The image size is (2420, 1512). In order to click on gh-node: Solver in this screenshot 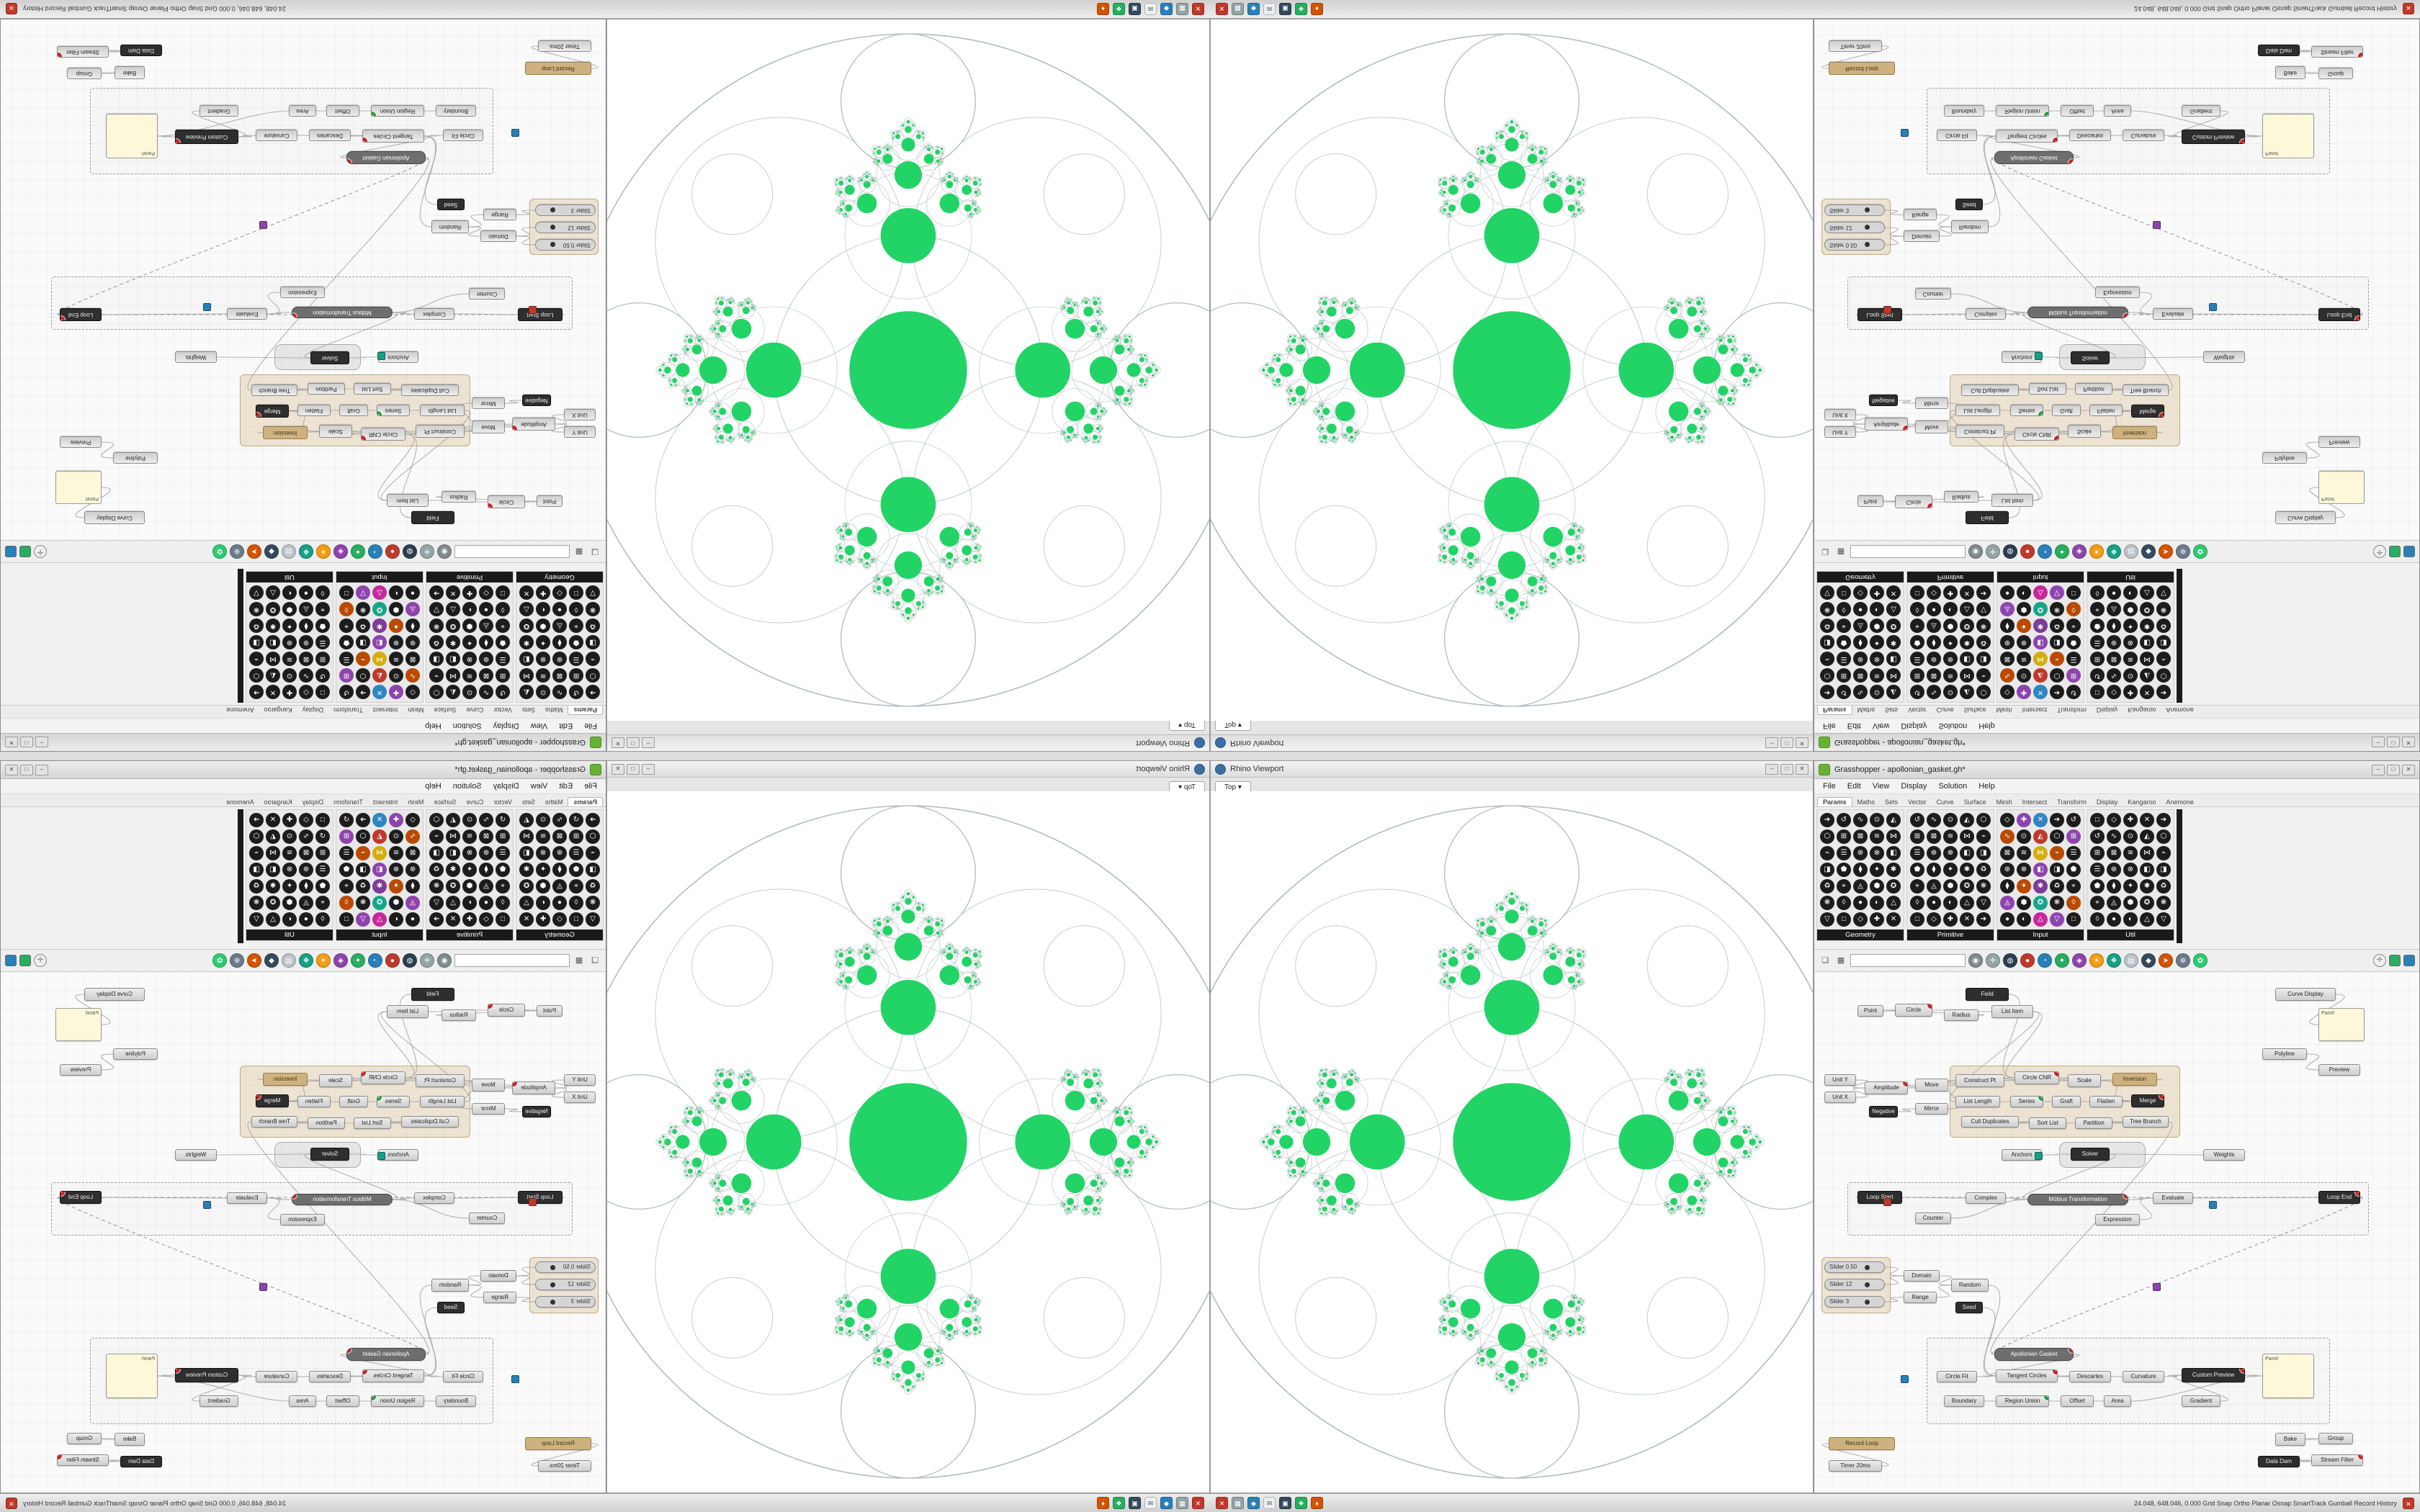, I will do `click(329, 357)`.